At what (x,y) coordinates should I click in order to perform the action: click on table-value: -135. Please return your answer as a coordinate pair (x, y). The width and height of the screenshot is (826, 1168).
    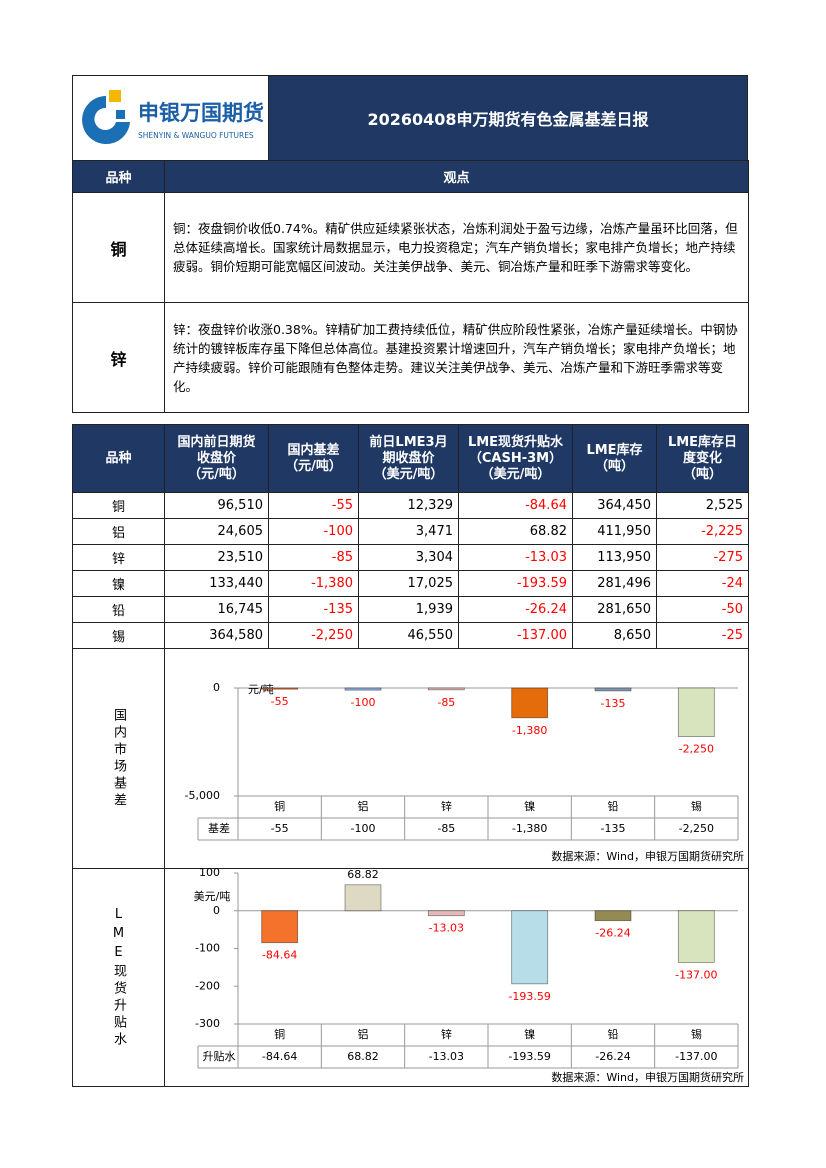
    Looking at the image, I should click on (313, 609).